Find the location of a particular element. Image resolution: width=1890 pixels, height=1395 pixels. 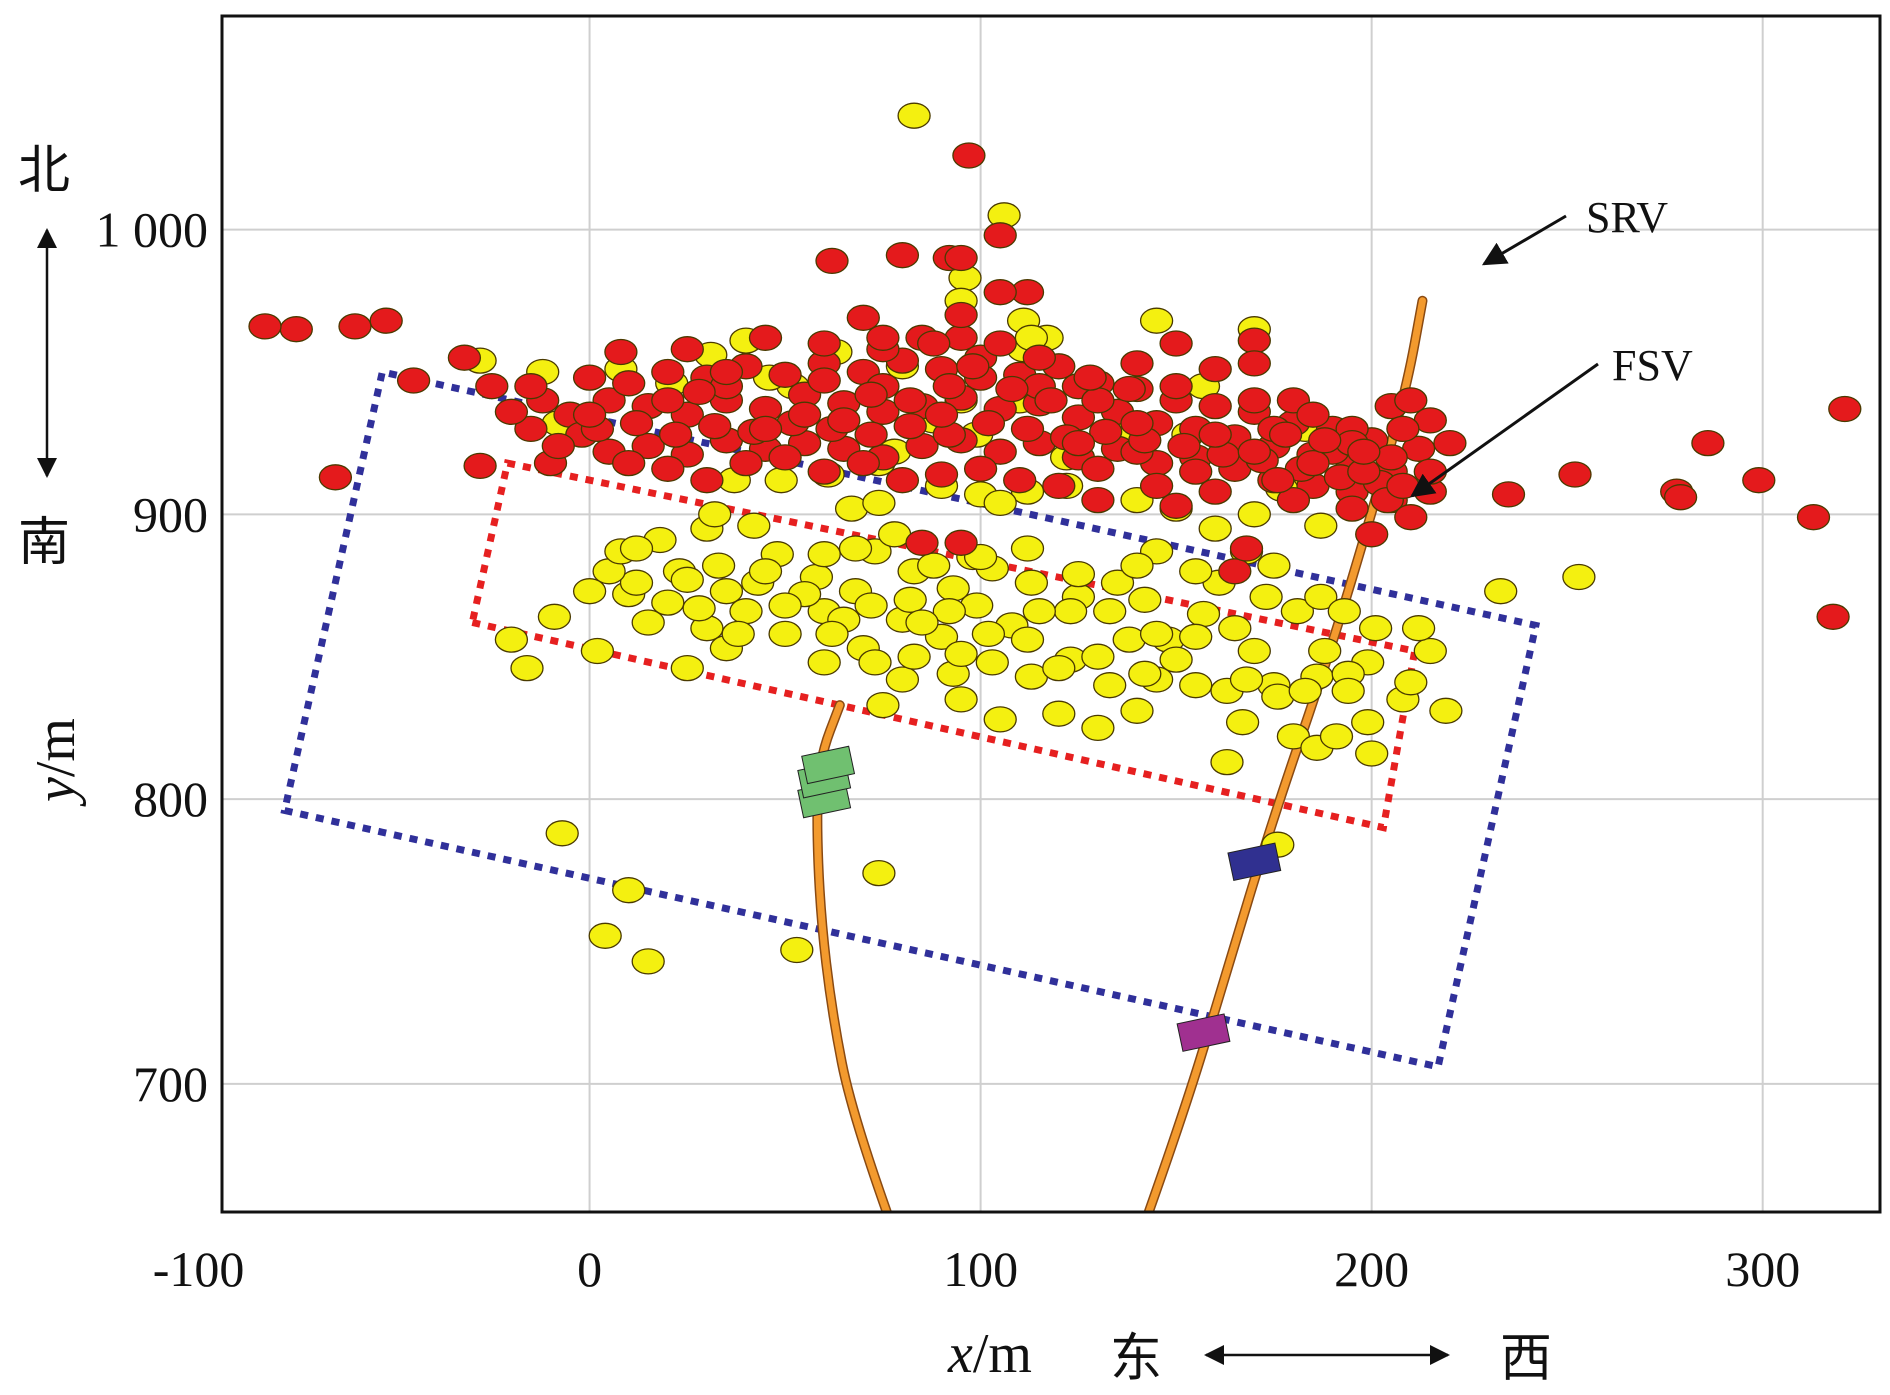

stage-markers is located at coordinates (1039, 898).